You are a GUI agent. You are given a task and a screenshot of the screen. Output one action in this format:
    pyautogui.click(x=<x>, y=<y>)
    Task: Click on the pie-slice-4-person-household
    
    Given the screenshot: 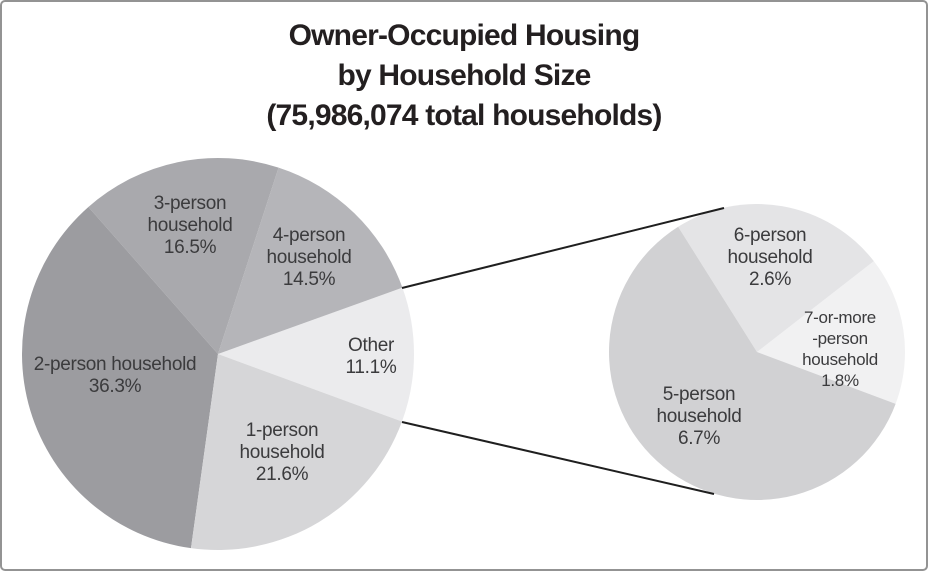 What is the action you would take?
    pyautogui.click(x=310, y=260)
    